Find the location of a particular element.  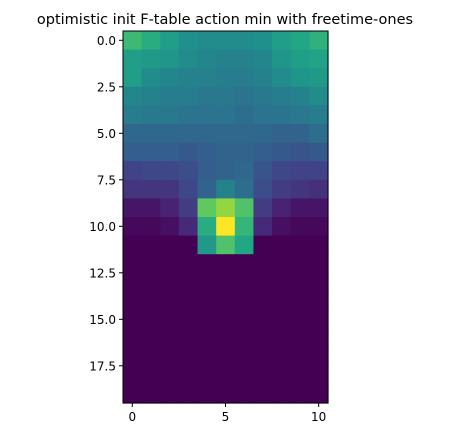

y-tick-label: 15.0 is located at coordinates (102, 320).